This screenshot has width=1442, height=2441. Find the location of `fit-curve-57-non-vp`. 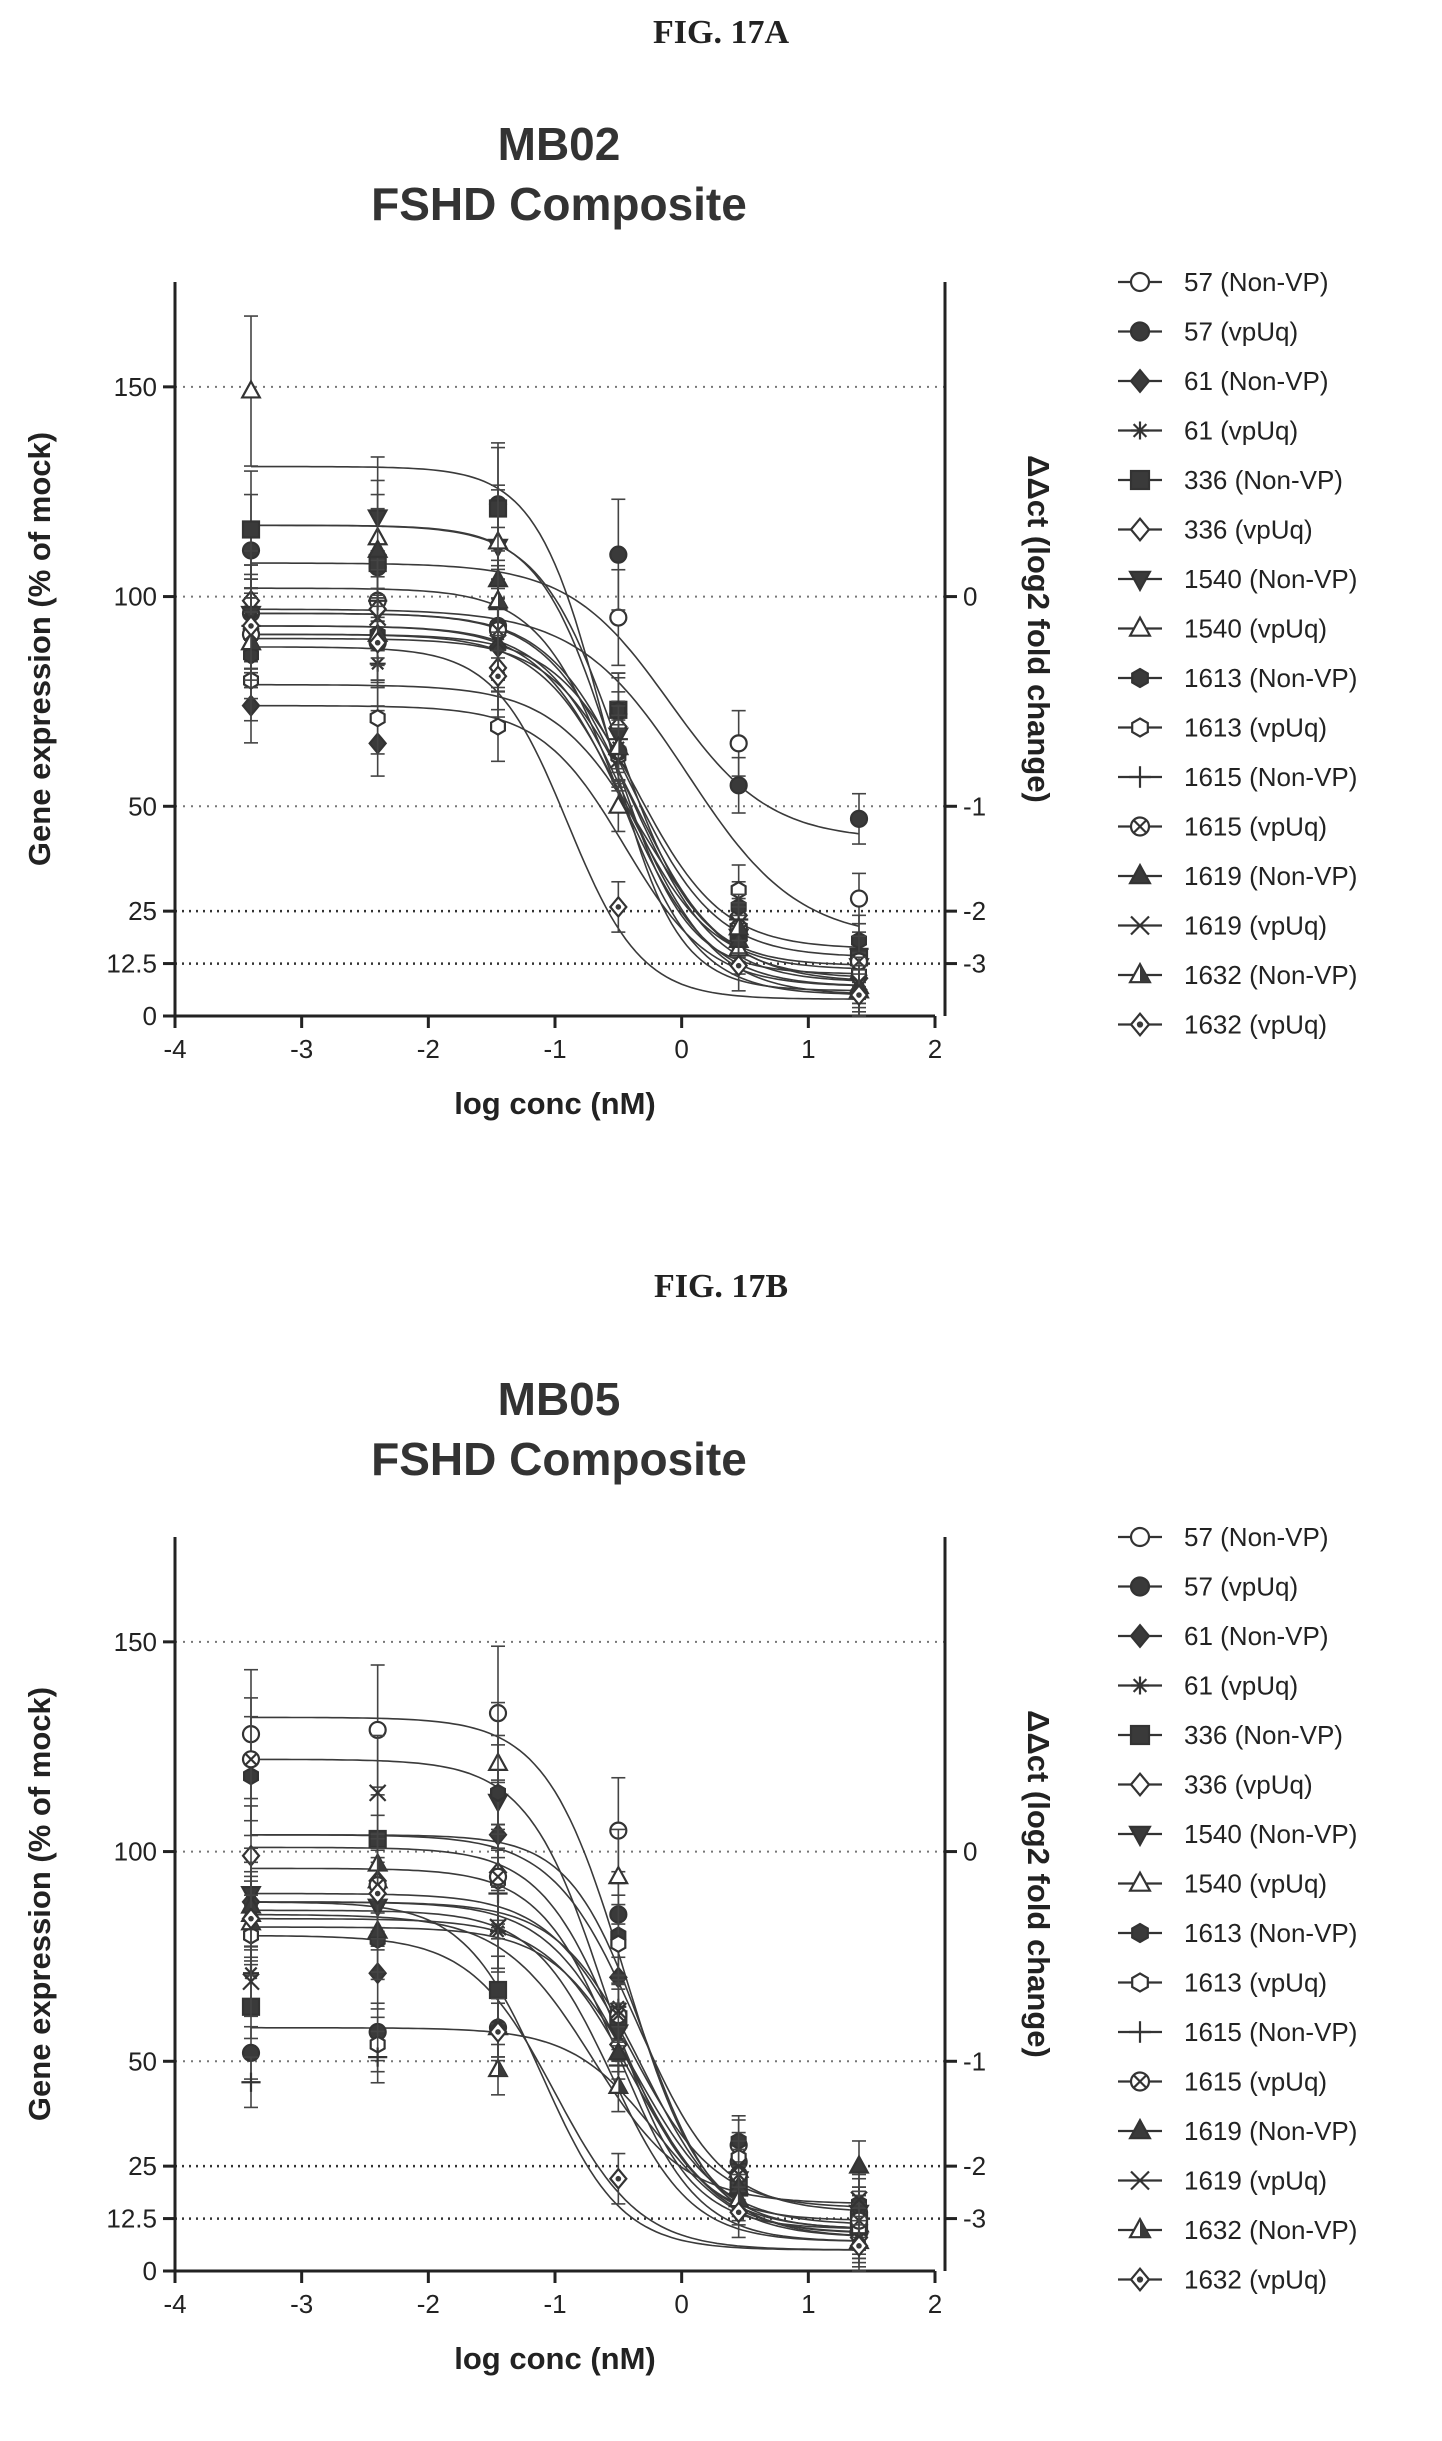

fit-curve-57-non-vp is located at coordinates (555, 768).